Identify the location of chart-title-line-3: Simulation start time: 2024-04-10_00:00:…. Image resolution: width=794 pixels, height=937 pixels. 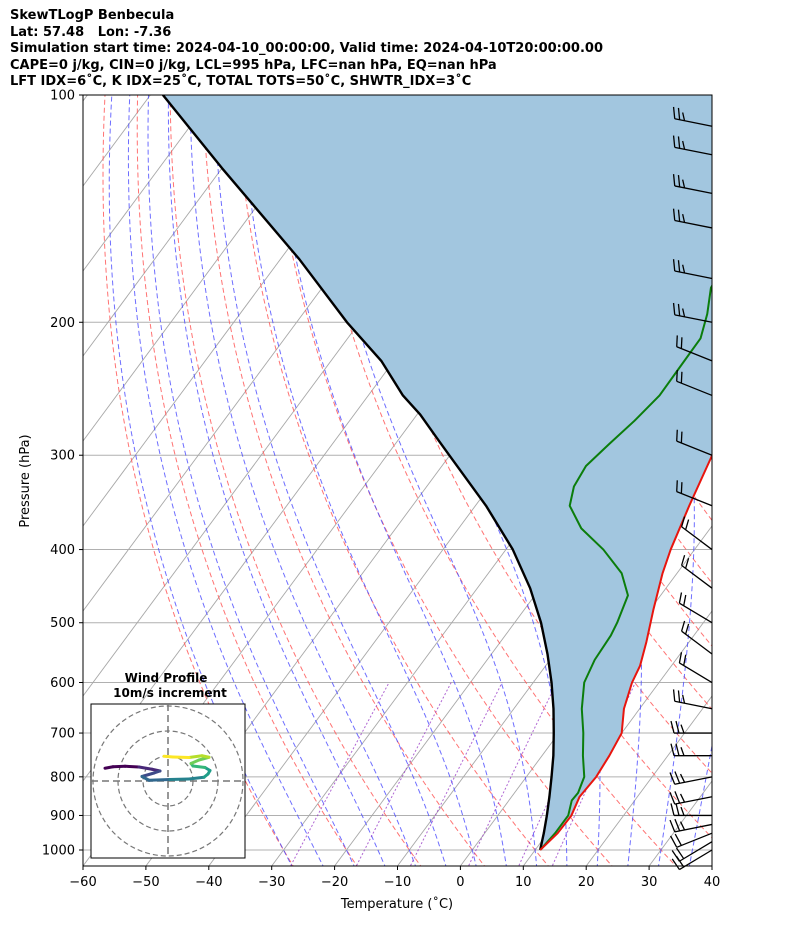
(306, 48).